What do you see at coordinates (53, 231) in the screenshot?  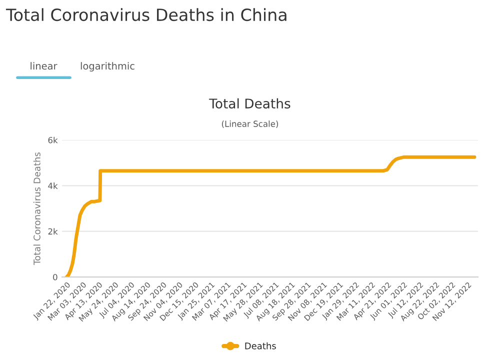 I see `y-tick-label: 2k` at bounding box center [53, 231].